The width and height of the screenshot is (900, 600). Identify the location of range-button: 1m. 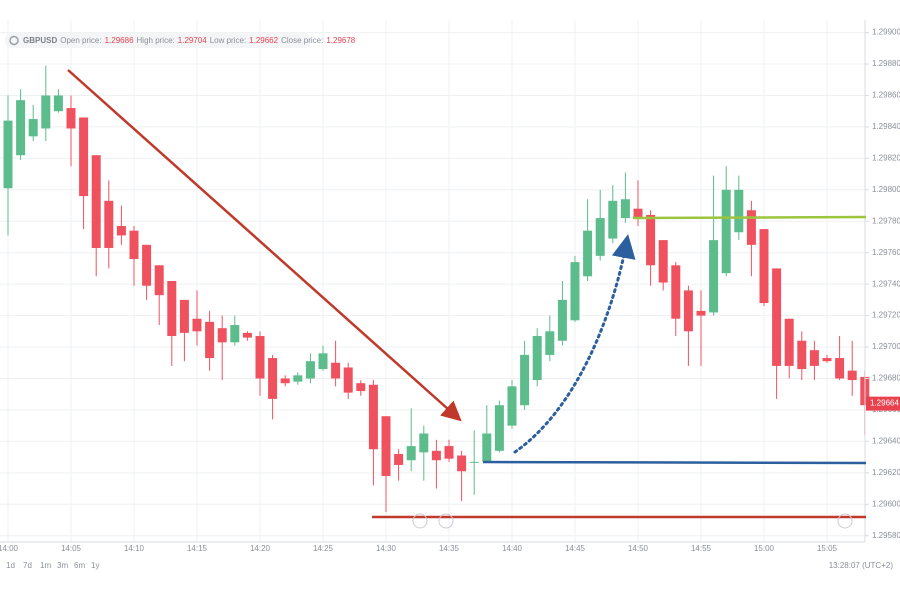
(45, 565).